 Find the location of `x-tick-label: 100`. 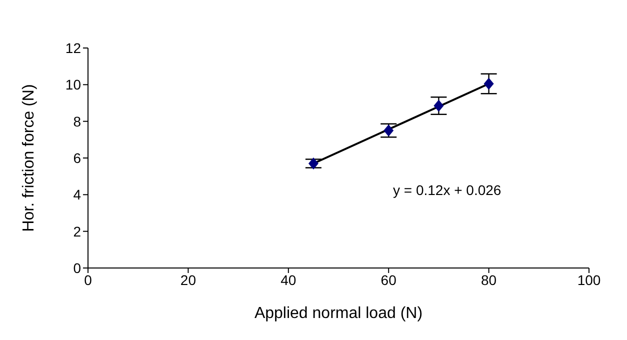

x-tick-label: 100 is located at coordinates (589, 280).